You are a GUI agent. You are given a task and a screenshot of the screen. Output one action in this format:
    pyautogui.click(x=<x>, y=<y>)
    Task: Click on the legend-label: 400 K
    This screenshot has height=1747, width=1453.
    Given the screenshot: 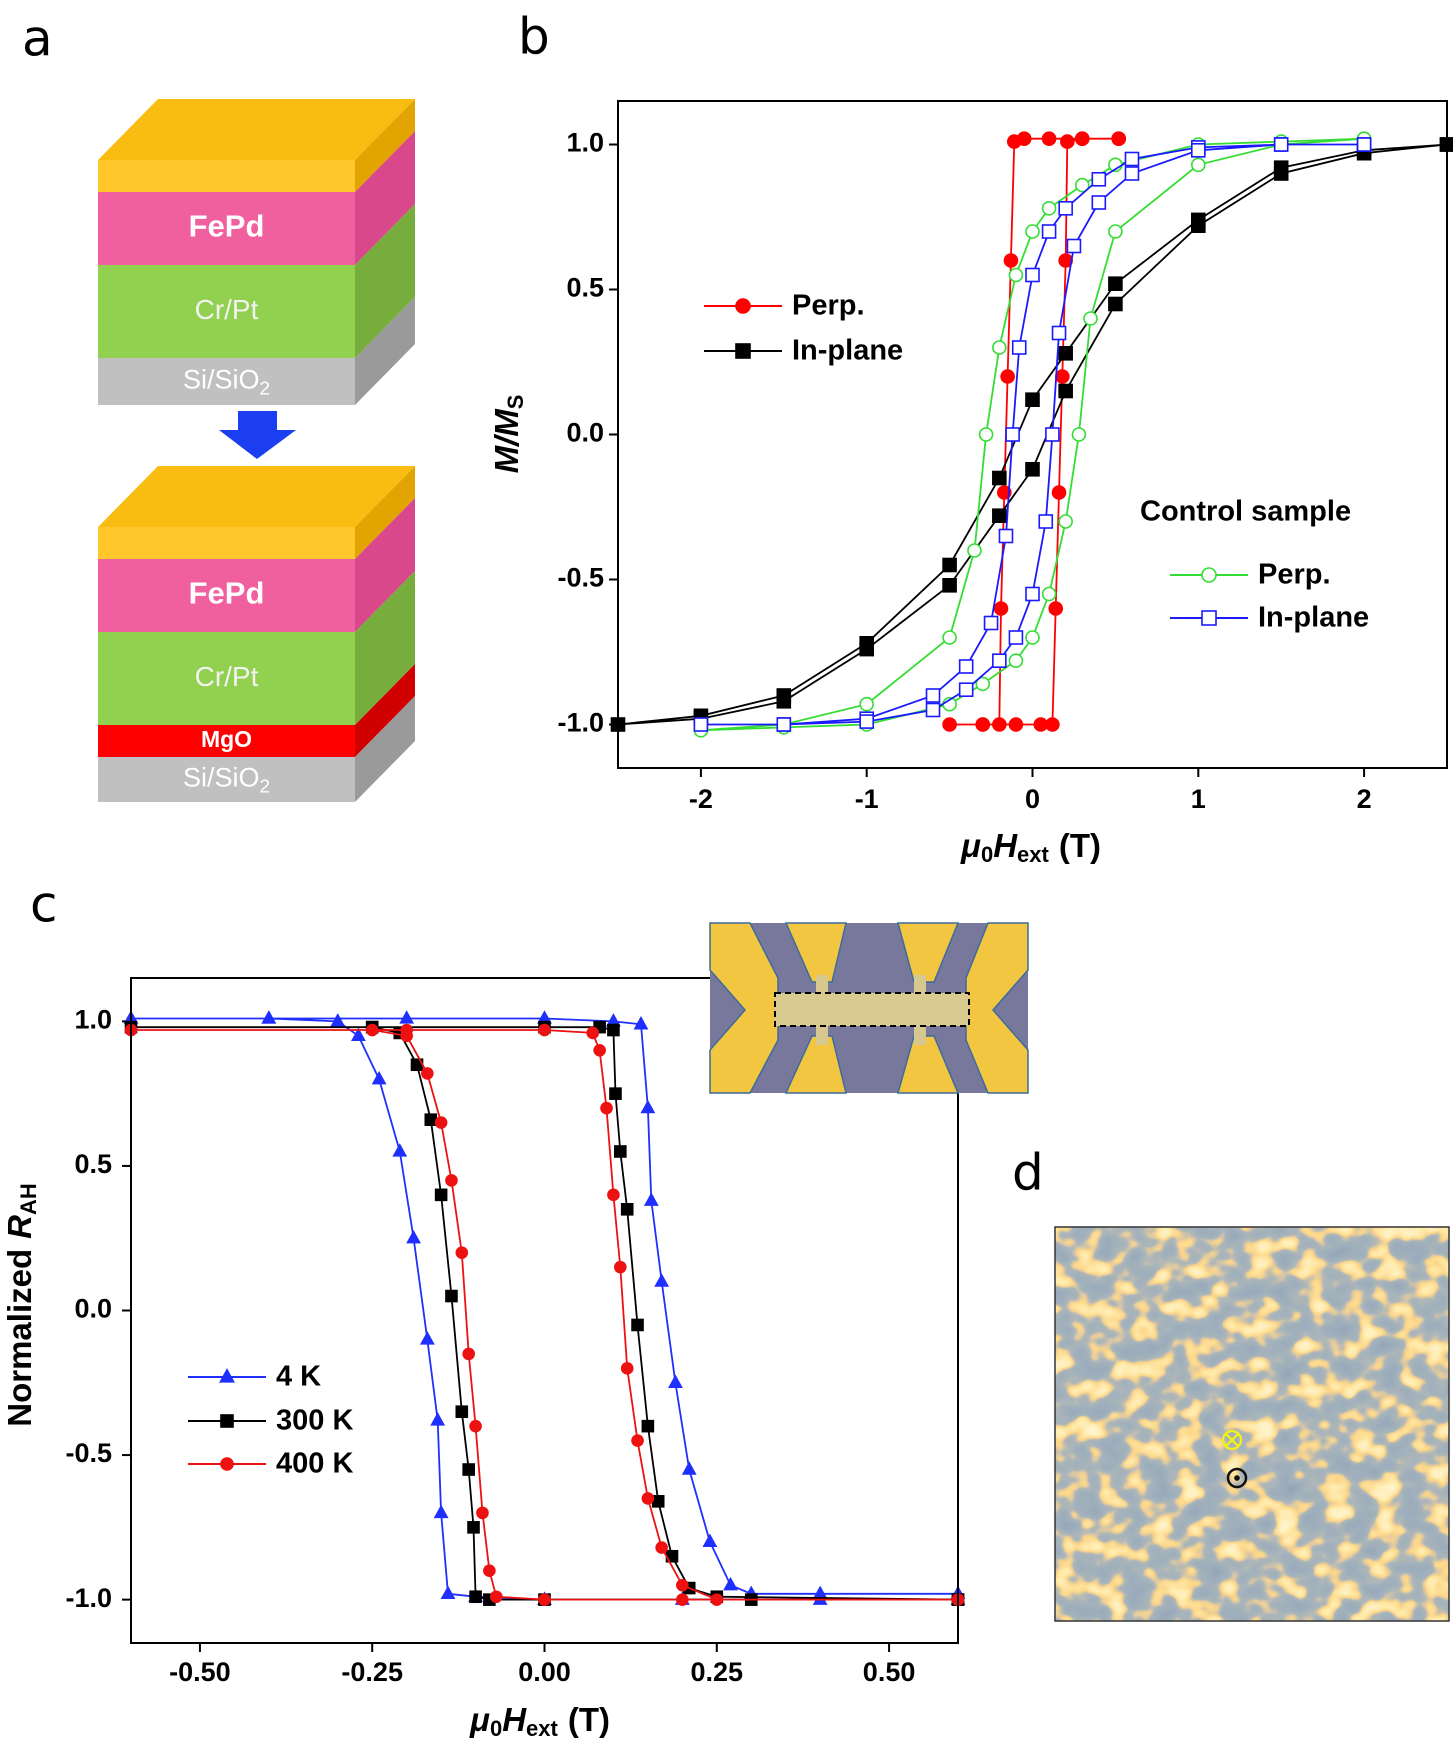 What is the action you would take?
    pyautogui.click(x=314, y=1464)
    